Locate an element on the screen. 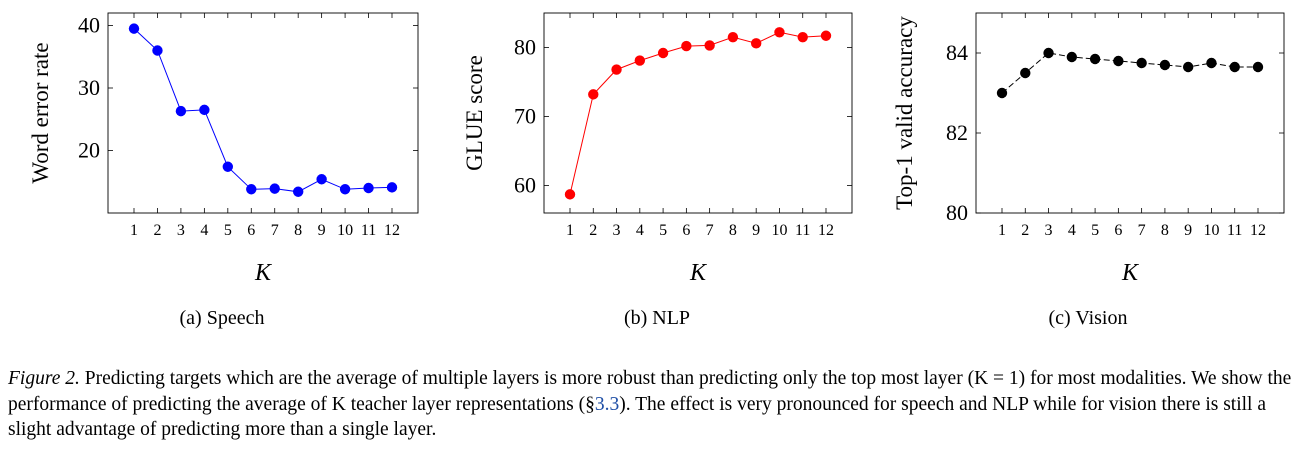  subfigure-caption: (c) Vision is located at coordinates (1088, 318).